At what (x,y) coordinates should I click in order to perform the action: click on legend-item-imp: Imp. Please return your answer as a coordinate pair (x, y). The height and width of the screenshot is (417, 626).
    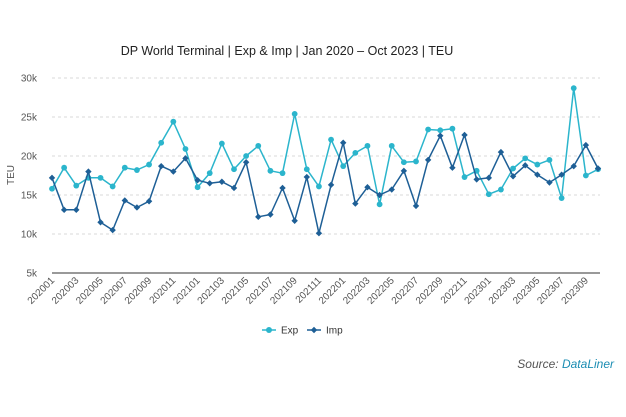
    Looking at the image, I should click on (325, 331).